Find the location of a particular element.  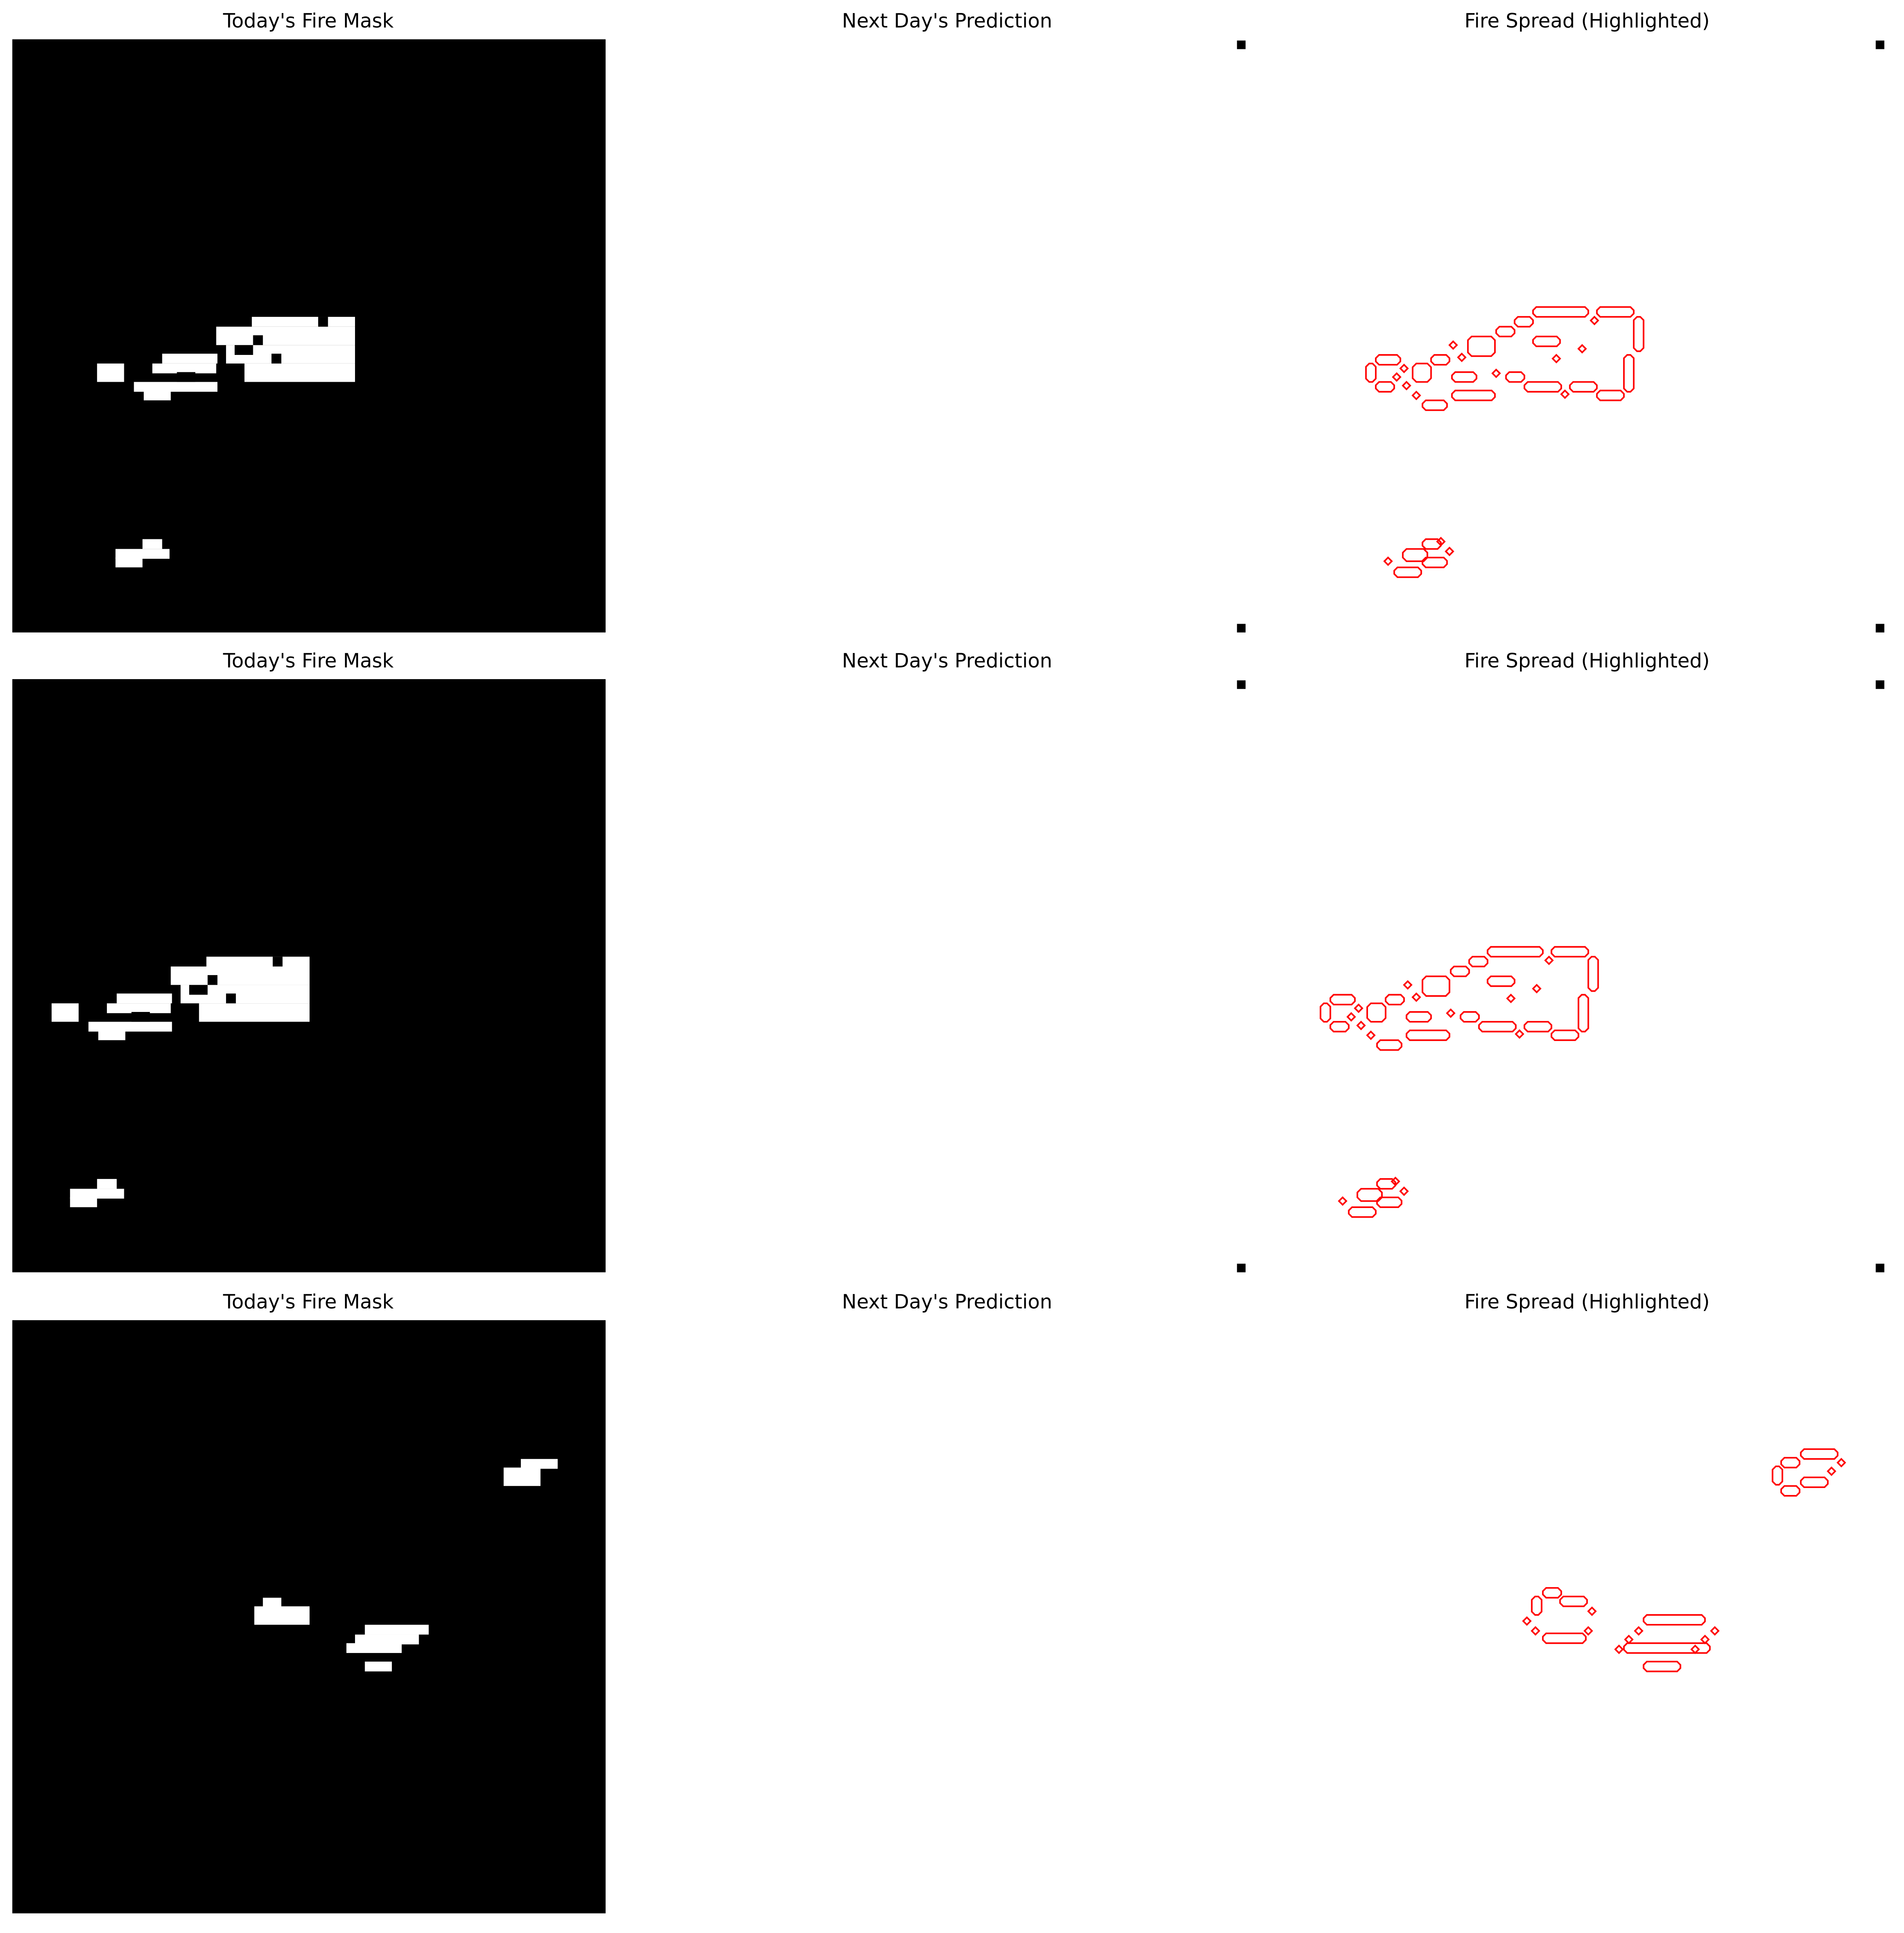

panel-title: Next Day's Prediction is located at coordinates (947, 1301).